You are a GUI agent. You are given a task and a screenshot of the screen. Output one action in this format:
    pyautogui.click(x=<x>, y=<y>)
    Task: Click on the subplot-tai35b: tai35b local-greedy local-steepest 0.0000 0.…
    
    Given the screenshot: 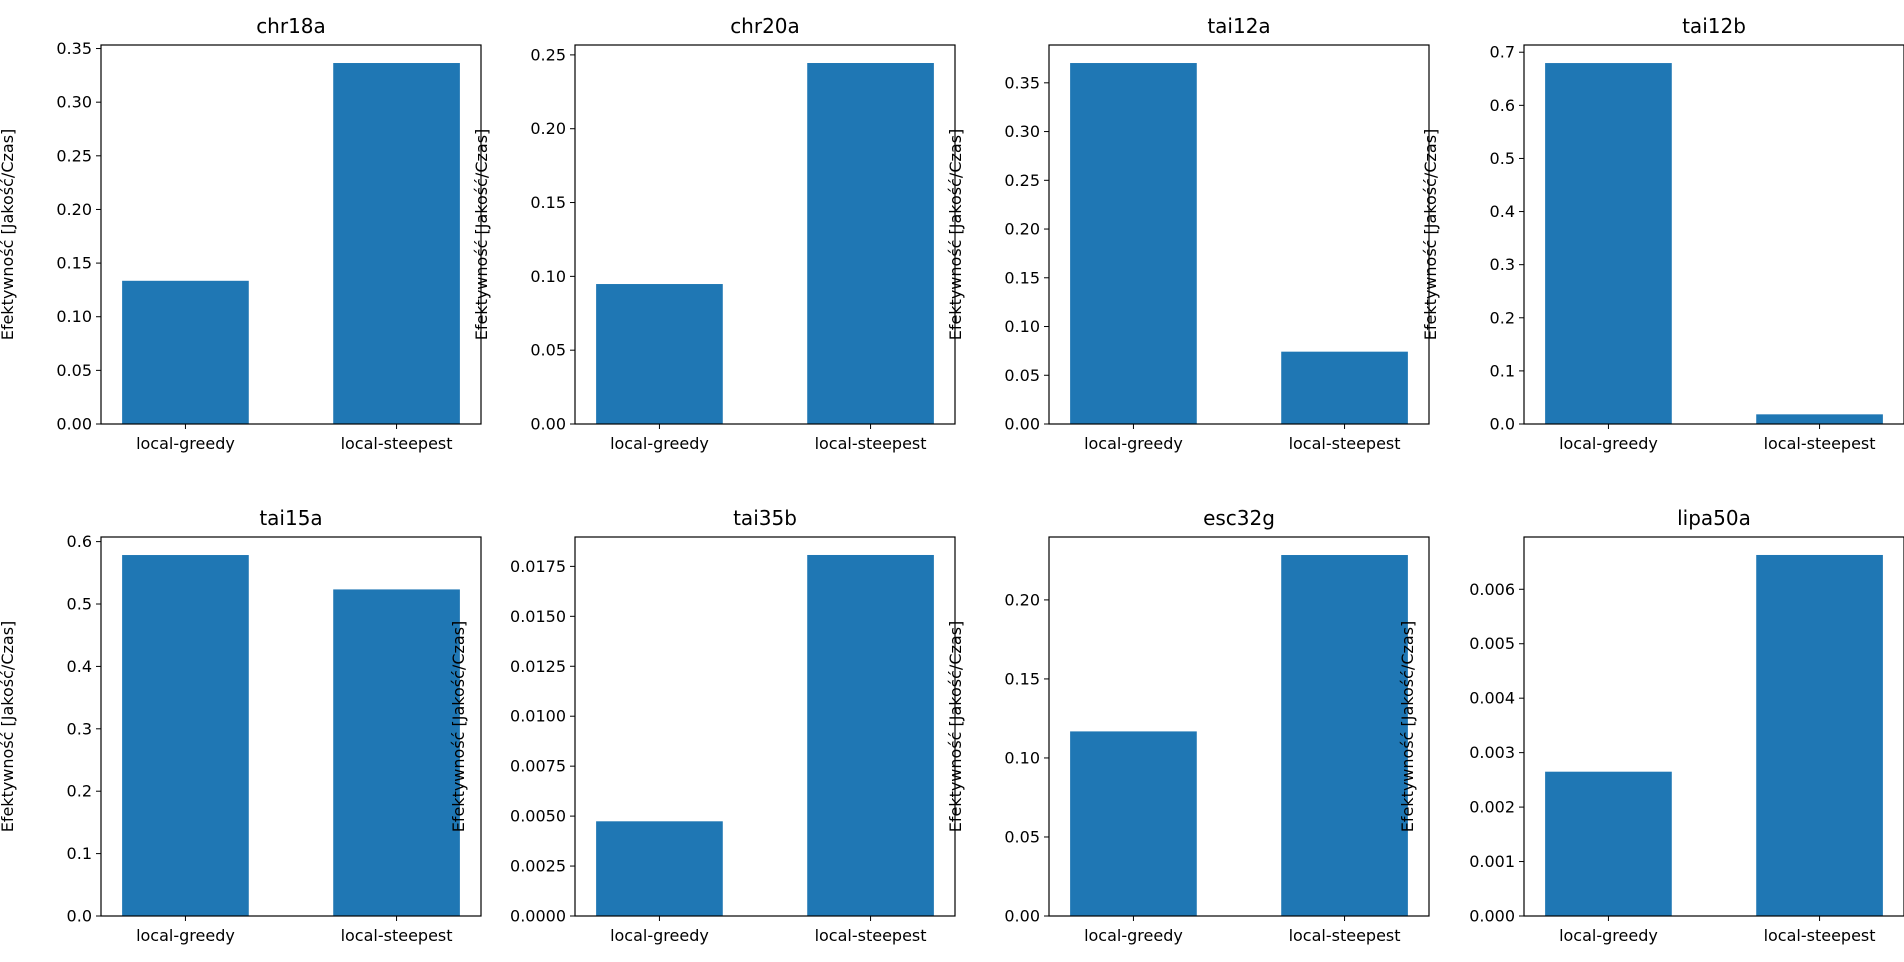 What is the action you would take?
    pyautogui.click(x=702, y=725)
    